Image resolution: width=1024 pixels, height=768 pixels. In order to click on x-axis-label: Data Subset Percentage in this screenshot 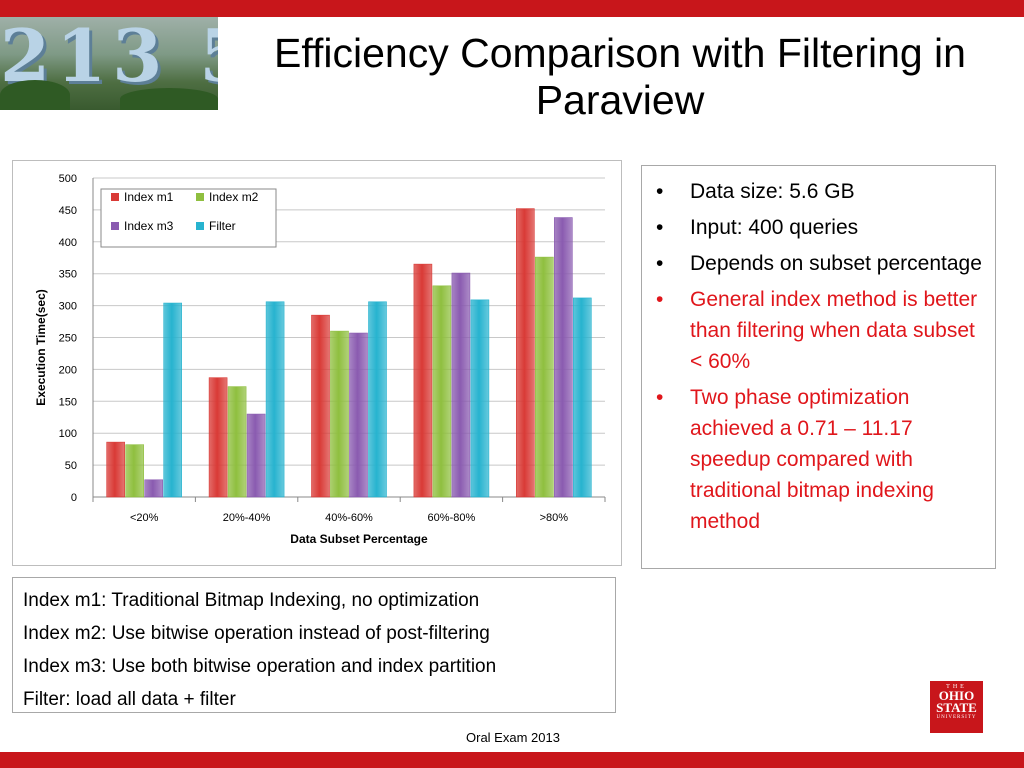, I will do `click(359, 539)`.